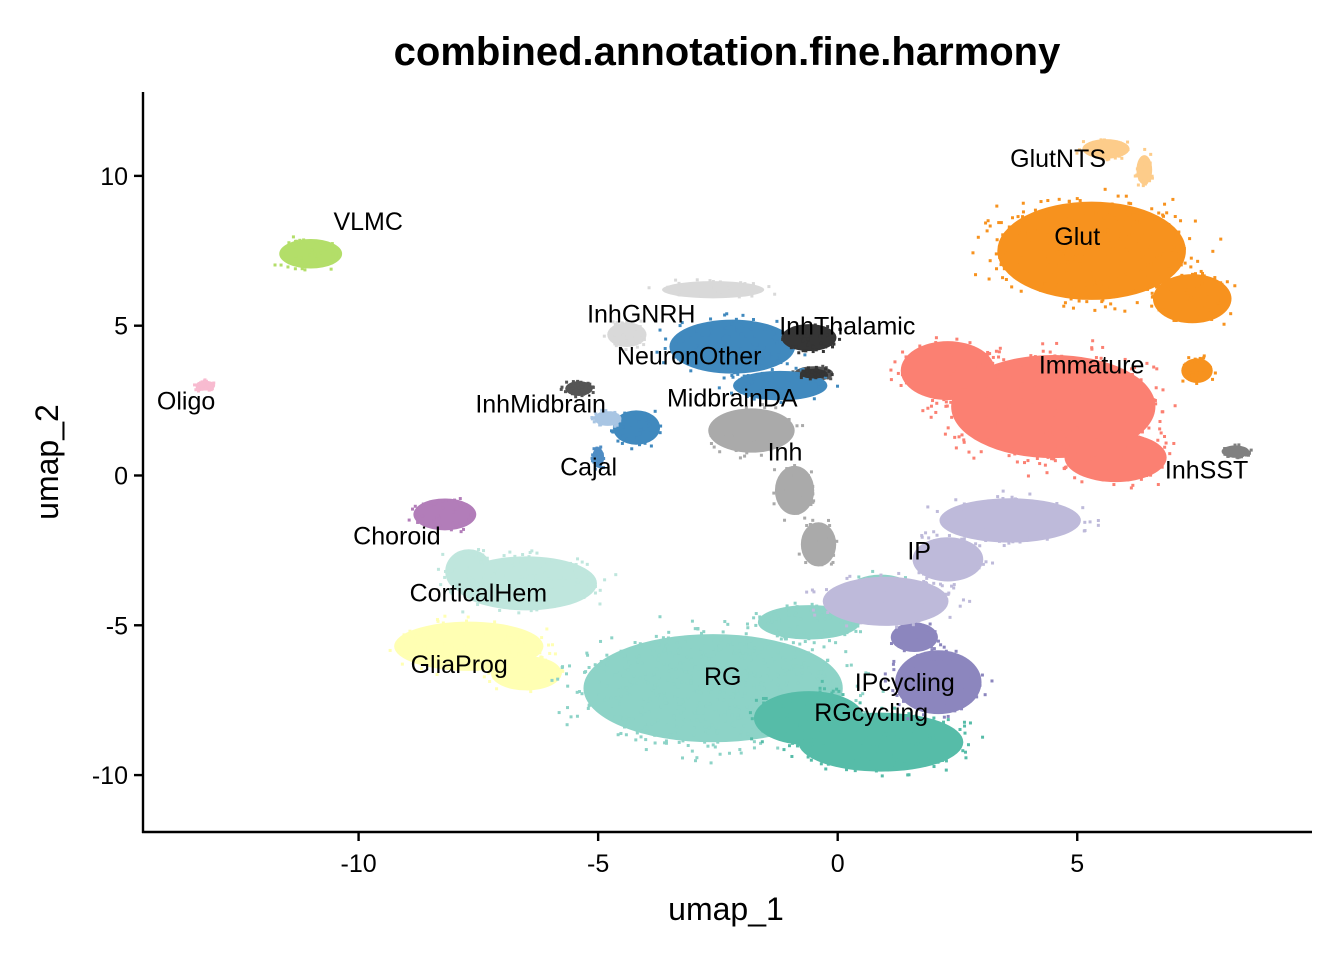 This screenshot has width=1344, height=960. I want to click on cluster-points-glutnts, so click(1114, 163).